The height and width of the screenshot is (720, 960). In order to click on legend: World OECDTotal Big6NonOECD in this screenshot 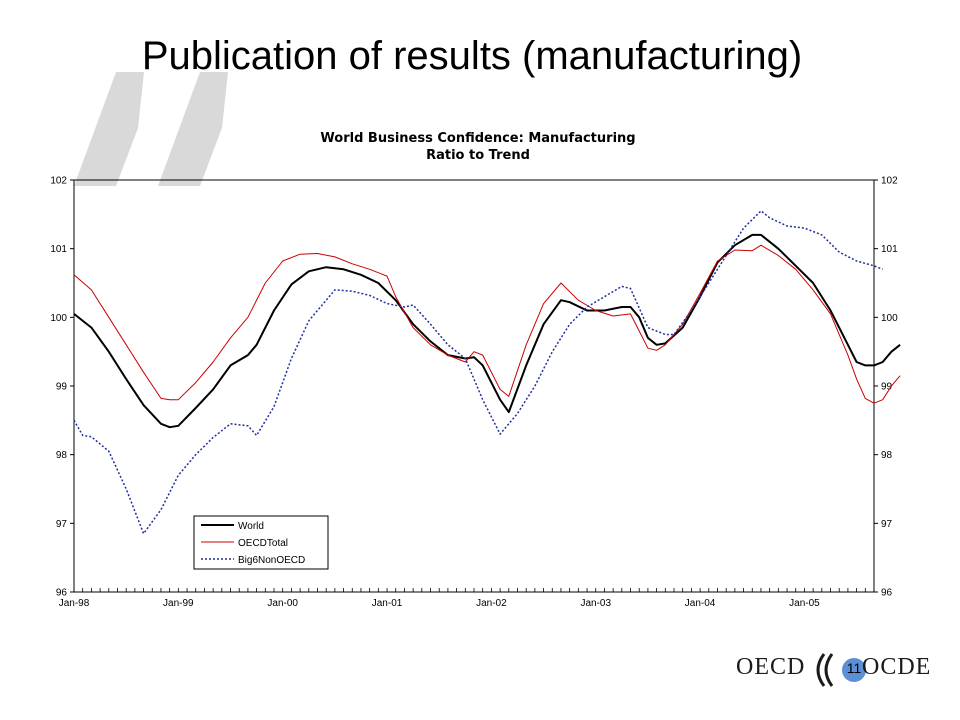, I will do `click(261, 542)`.